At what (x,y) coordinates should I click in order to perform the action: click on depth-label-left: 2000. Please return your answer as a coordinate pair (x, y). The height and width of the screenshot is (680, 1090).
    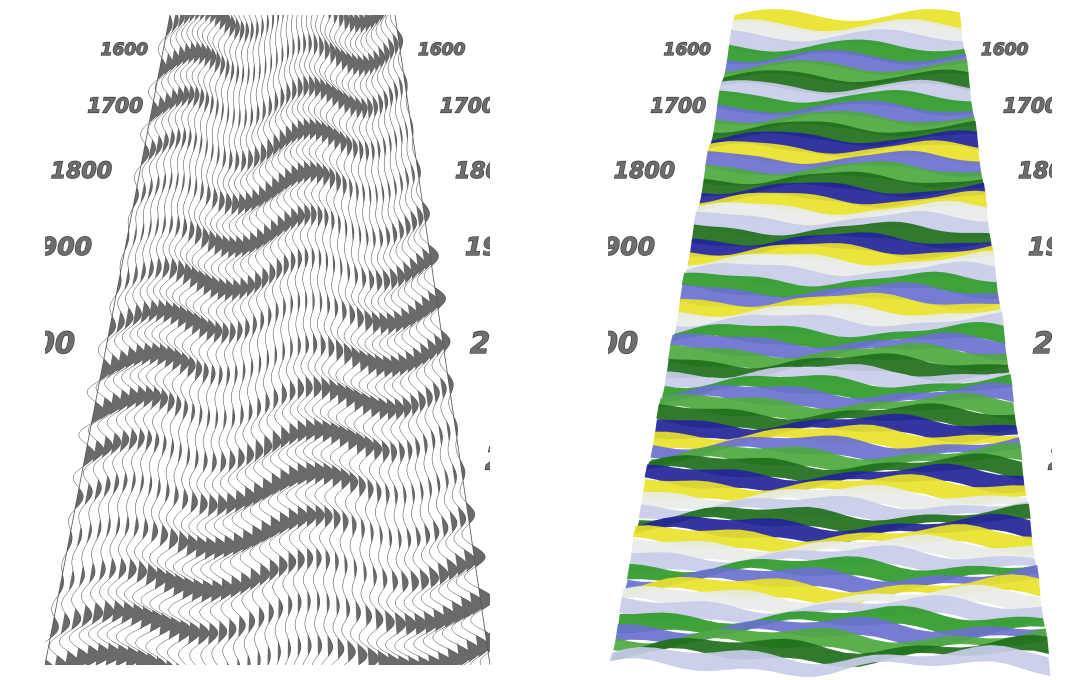
    Looking at the image, I should click on (597, 343).